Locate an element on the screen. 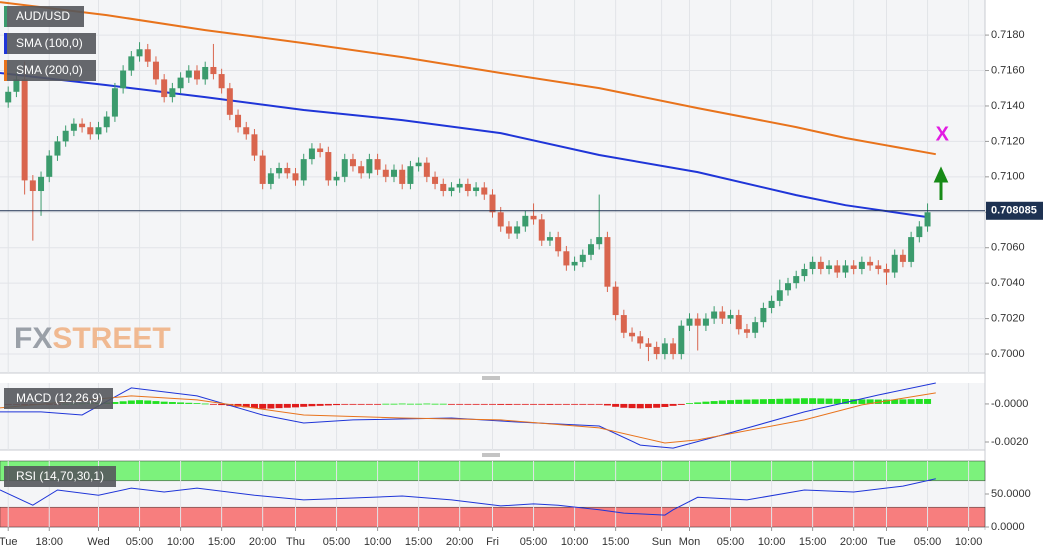 This screenshot has height=555, width=1060. y-tick-label: 0.7020 is located at coordinates (1008, 319).